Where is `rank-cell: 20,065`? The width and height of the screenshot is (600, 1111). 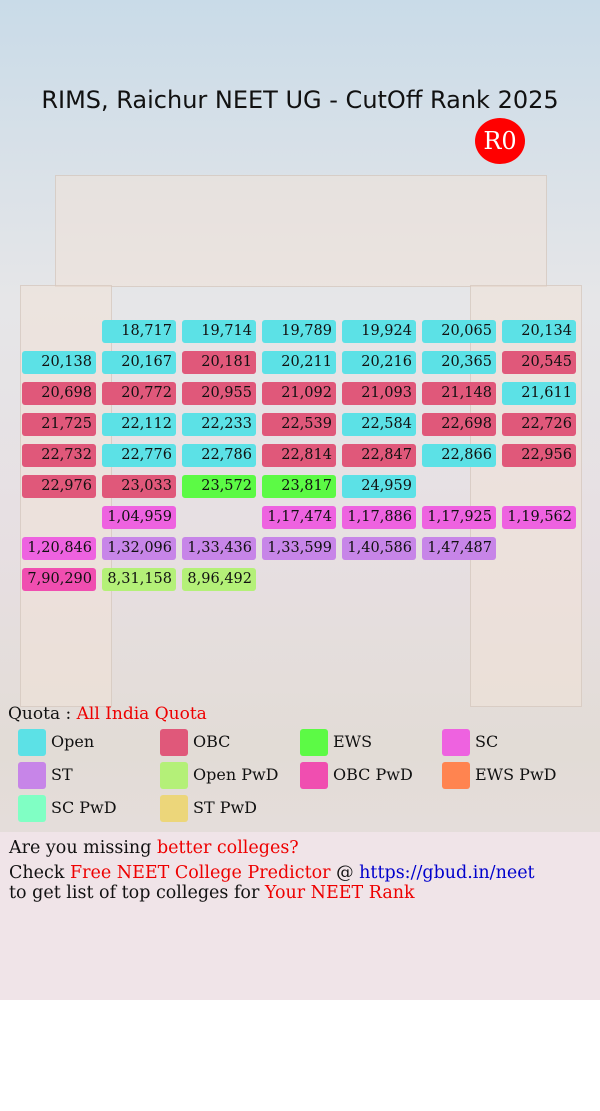
rank-cell: 20,065 is located at coordinates (459, 331).